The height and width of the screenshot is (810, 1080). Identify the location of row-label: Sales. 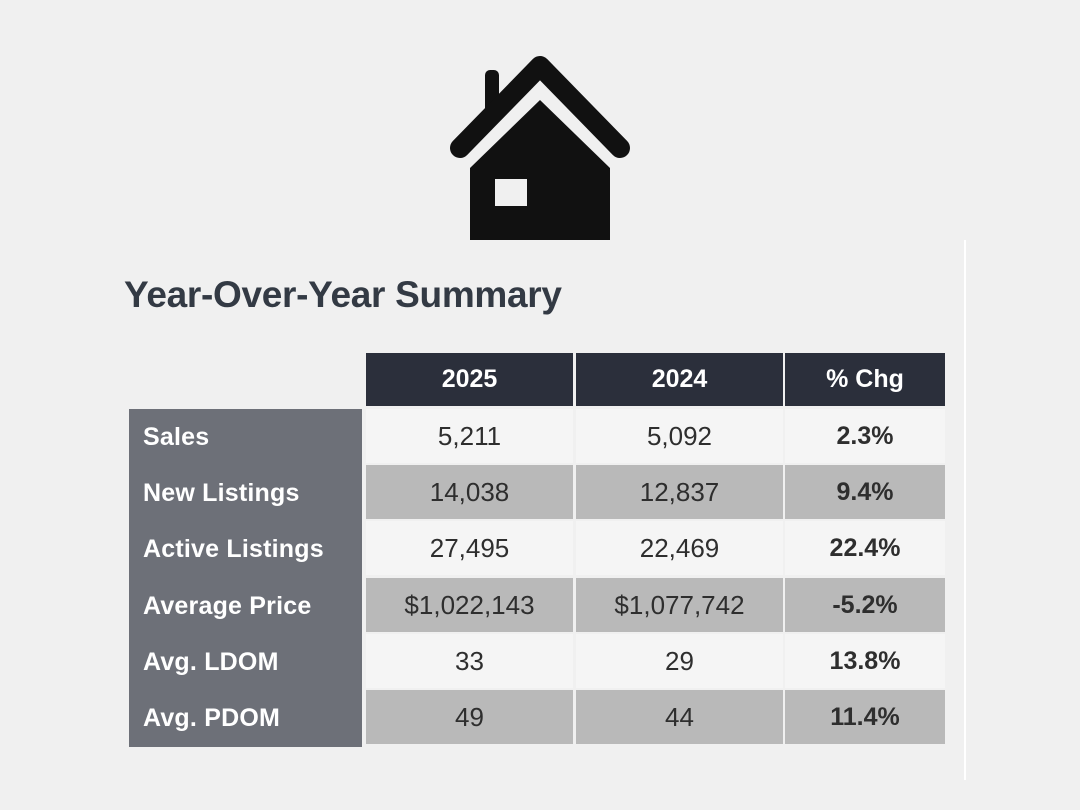
(245, 437).